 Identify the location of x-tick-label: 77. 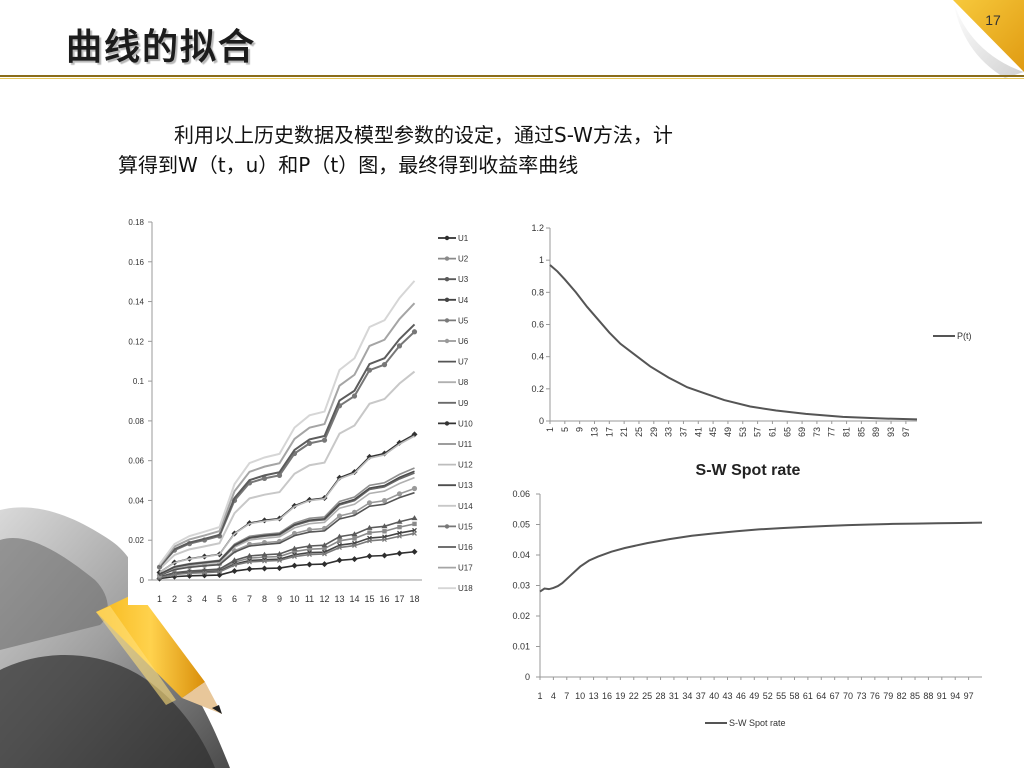
(832, 432).